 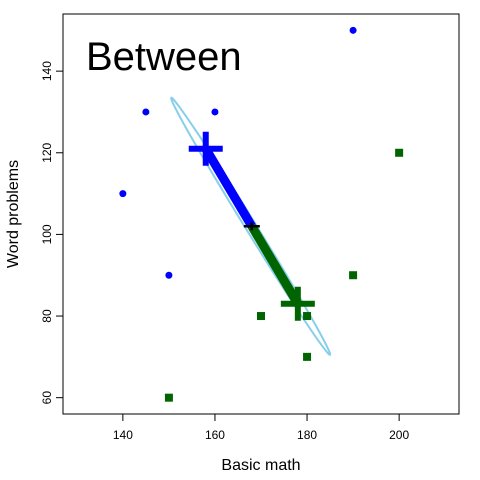 What do you see at coordinates (47, 234) in the screenshot?
I see `y-tick-label: 100` at bounding box center [47, 234].